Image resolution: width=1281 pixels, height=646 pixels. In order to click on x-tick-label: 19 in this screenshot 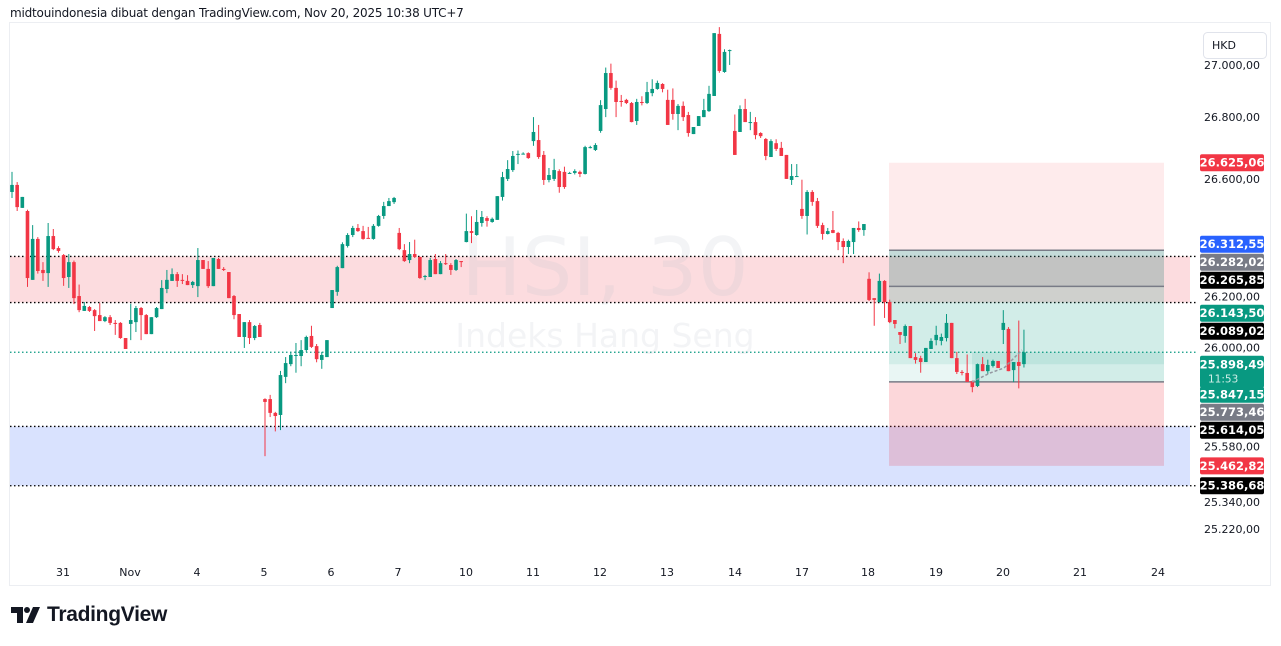, I will do `click(936, 572)`.